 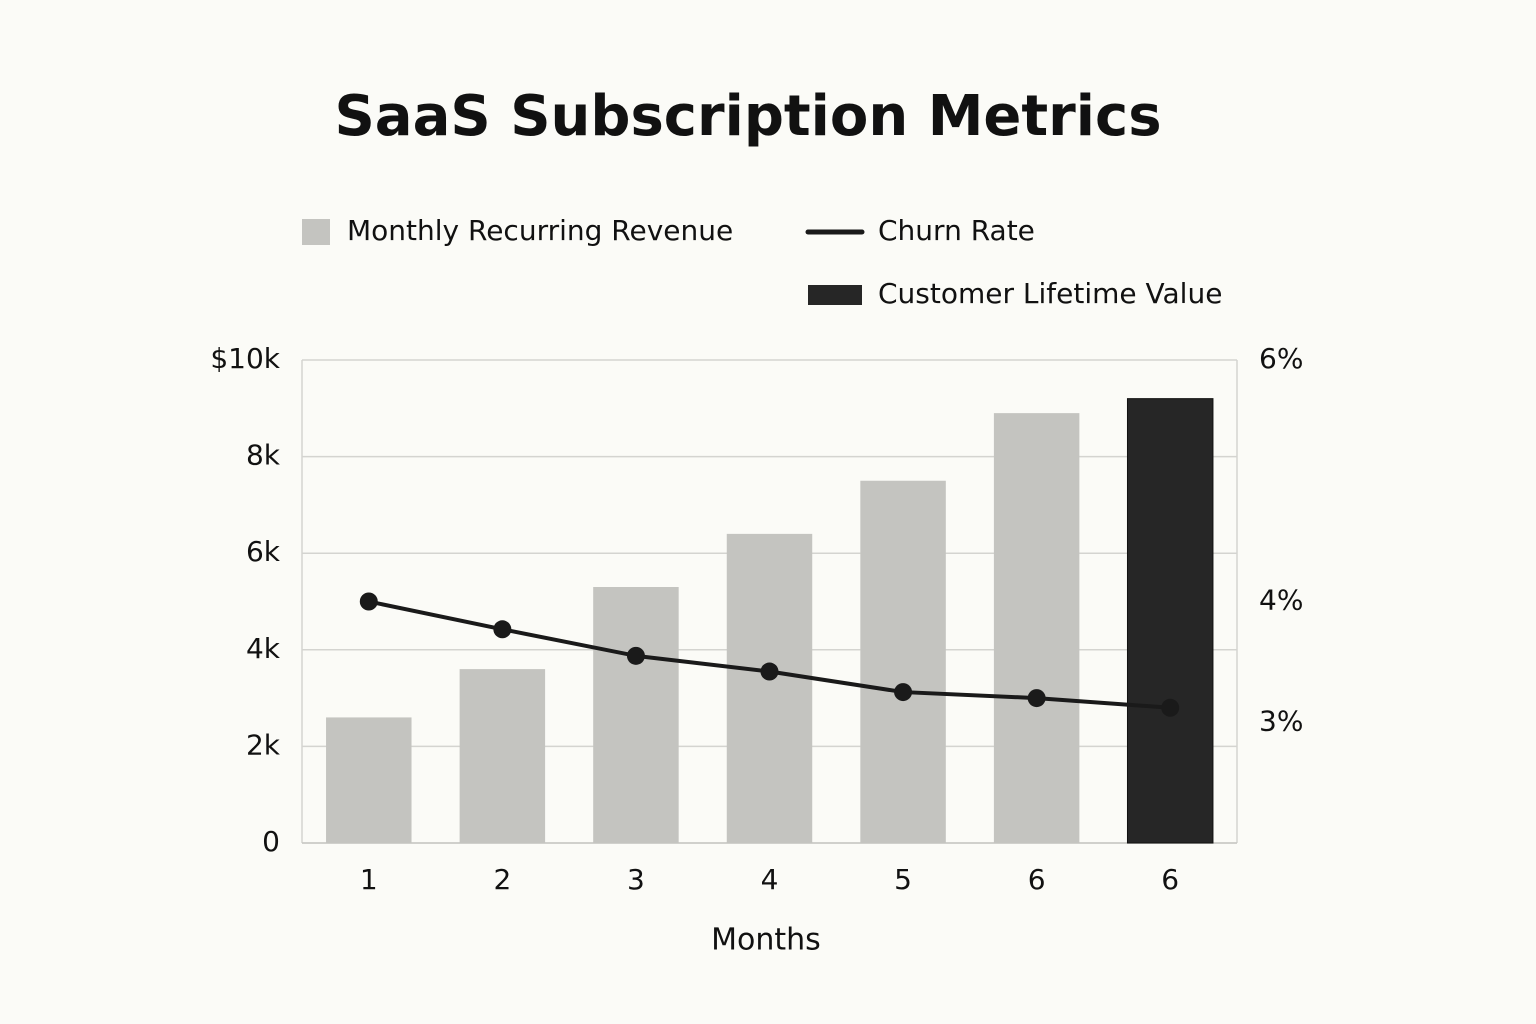 I want to click on y-tick-label: 6k, so click(x=263, y=551).